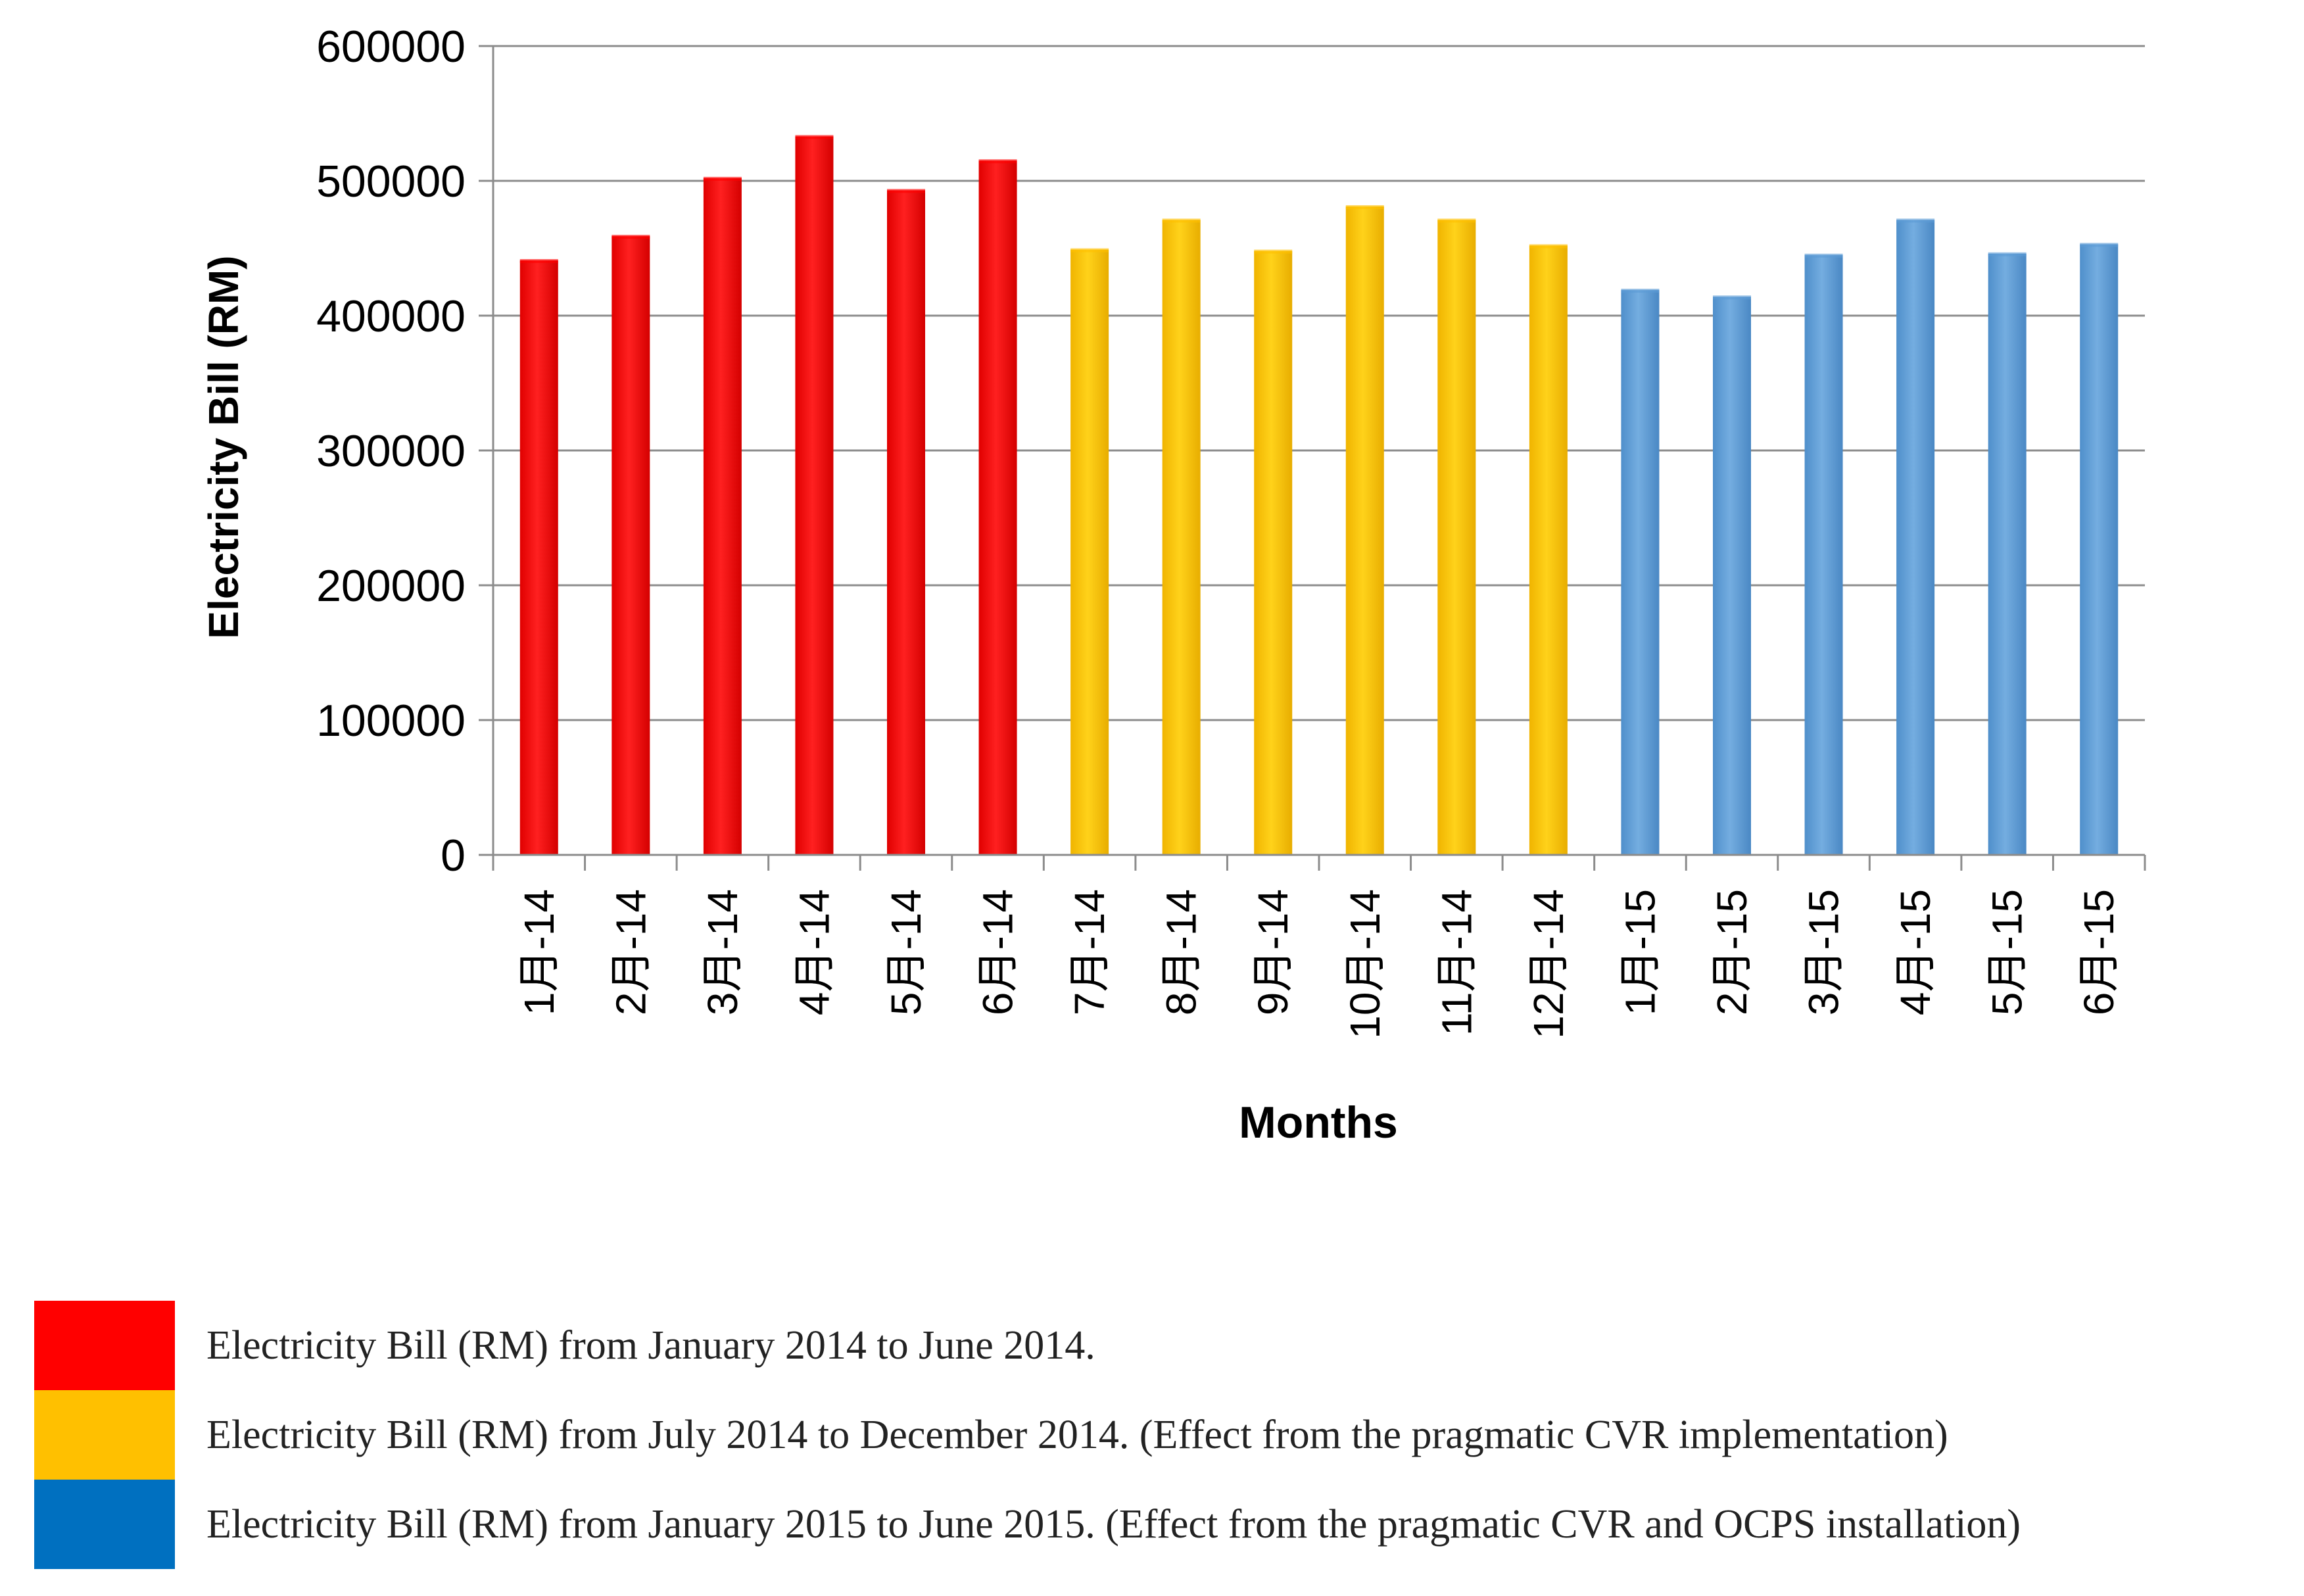  What do you see at coordinates (1456, 537) in the screenshot?
I see `bar-11月-14` at bounding box center [1456, 537].